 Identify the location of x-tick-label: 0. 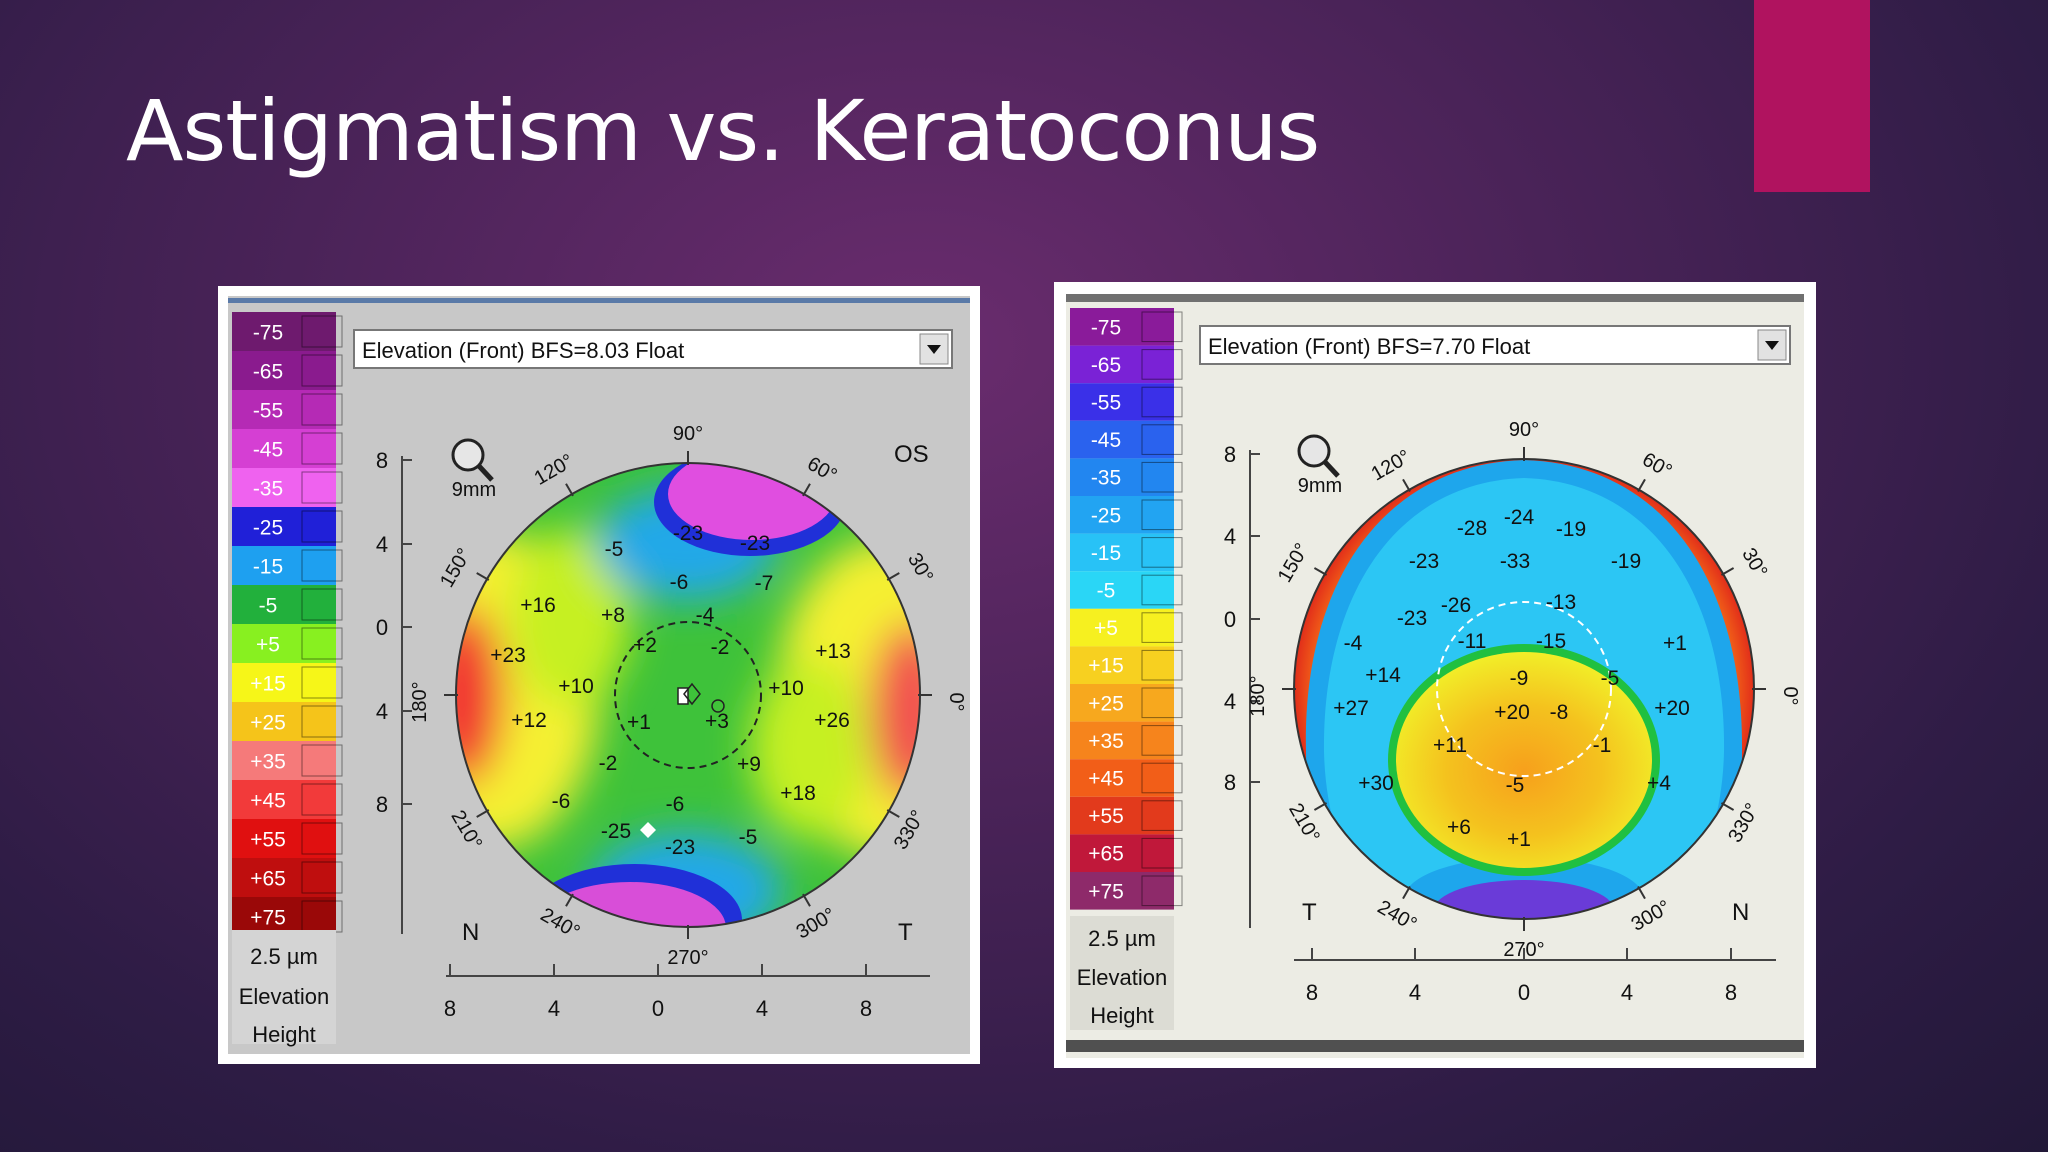
(658, 1008).